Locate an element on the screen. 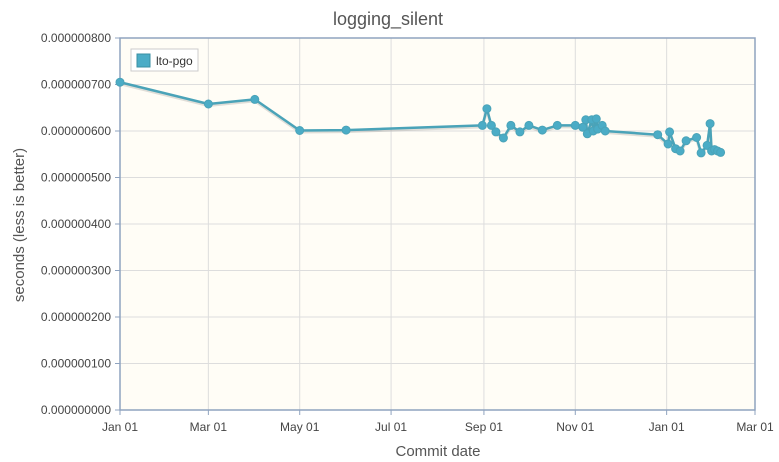 The image size is (779, 462). x-tick-label: Sep 01 is located at coordinates (484, 427).